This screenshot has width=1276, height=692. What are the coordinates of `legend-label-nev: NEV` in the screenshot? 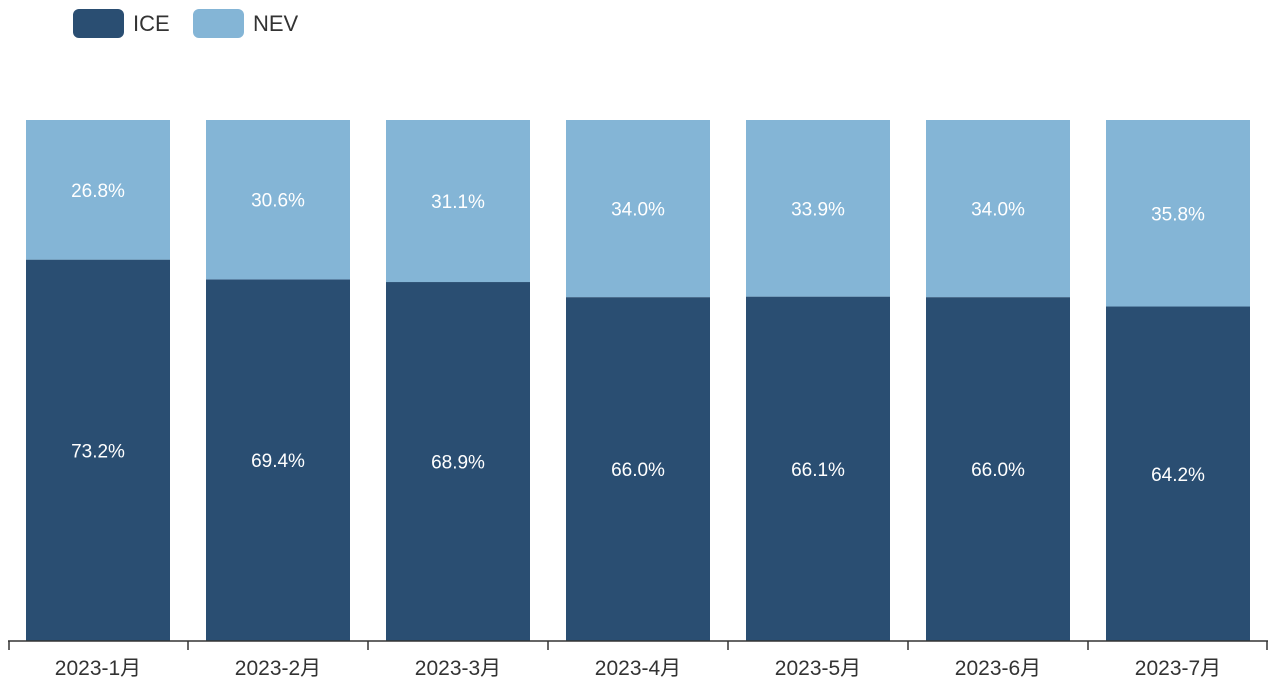 It's located at (276, 23).